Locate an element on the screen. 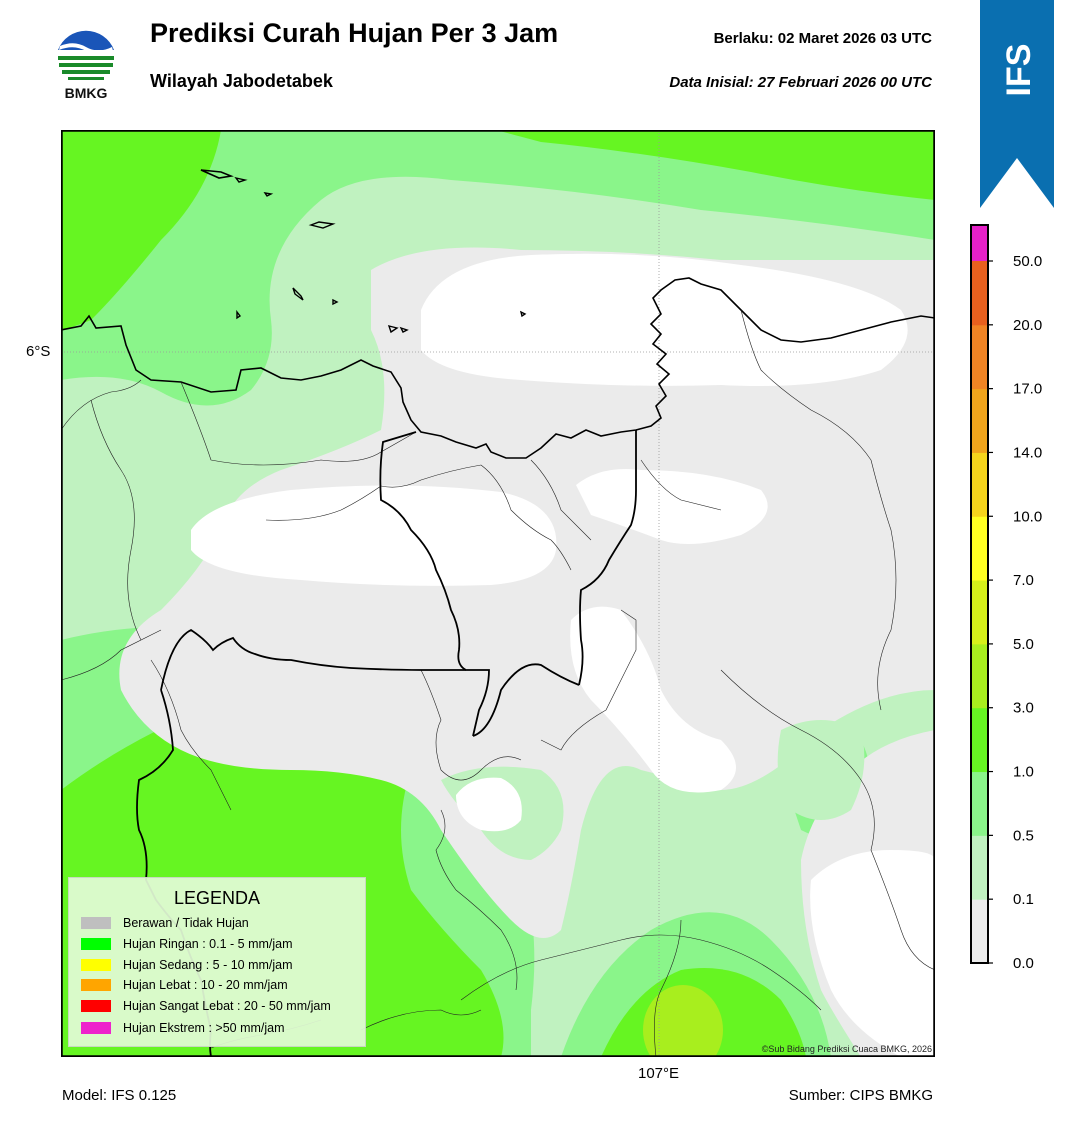 The width and height of the screenshot is (1072, 1128). source-label: Sumber: CIPS BMKG is located at coordinates (860, 1095).